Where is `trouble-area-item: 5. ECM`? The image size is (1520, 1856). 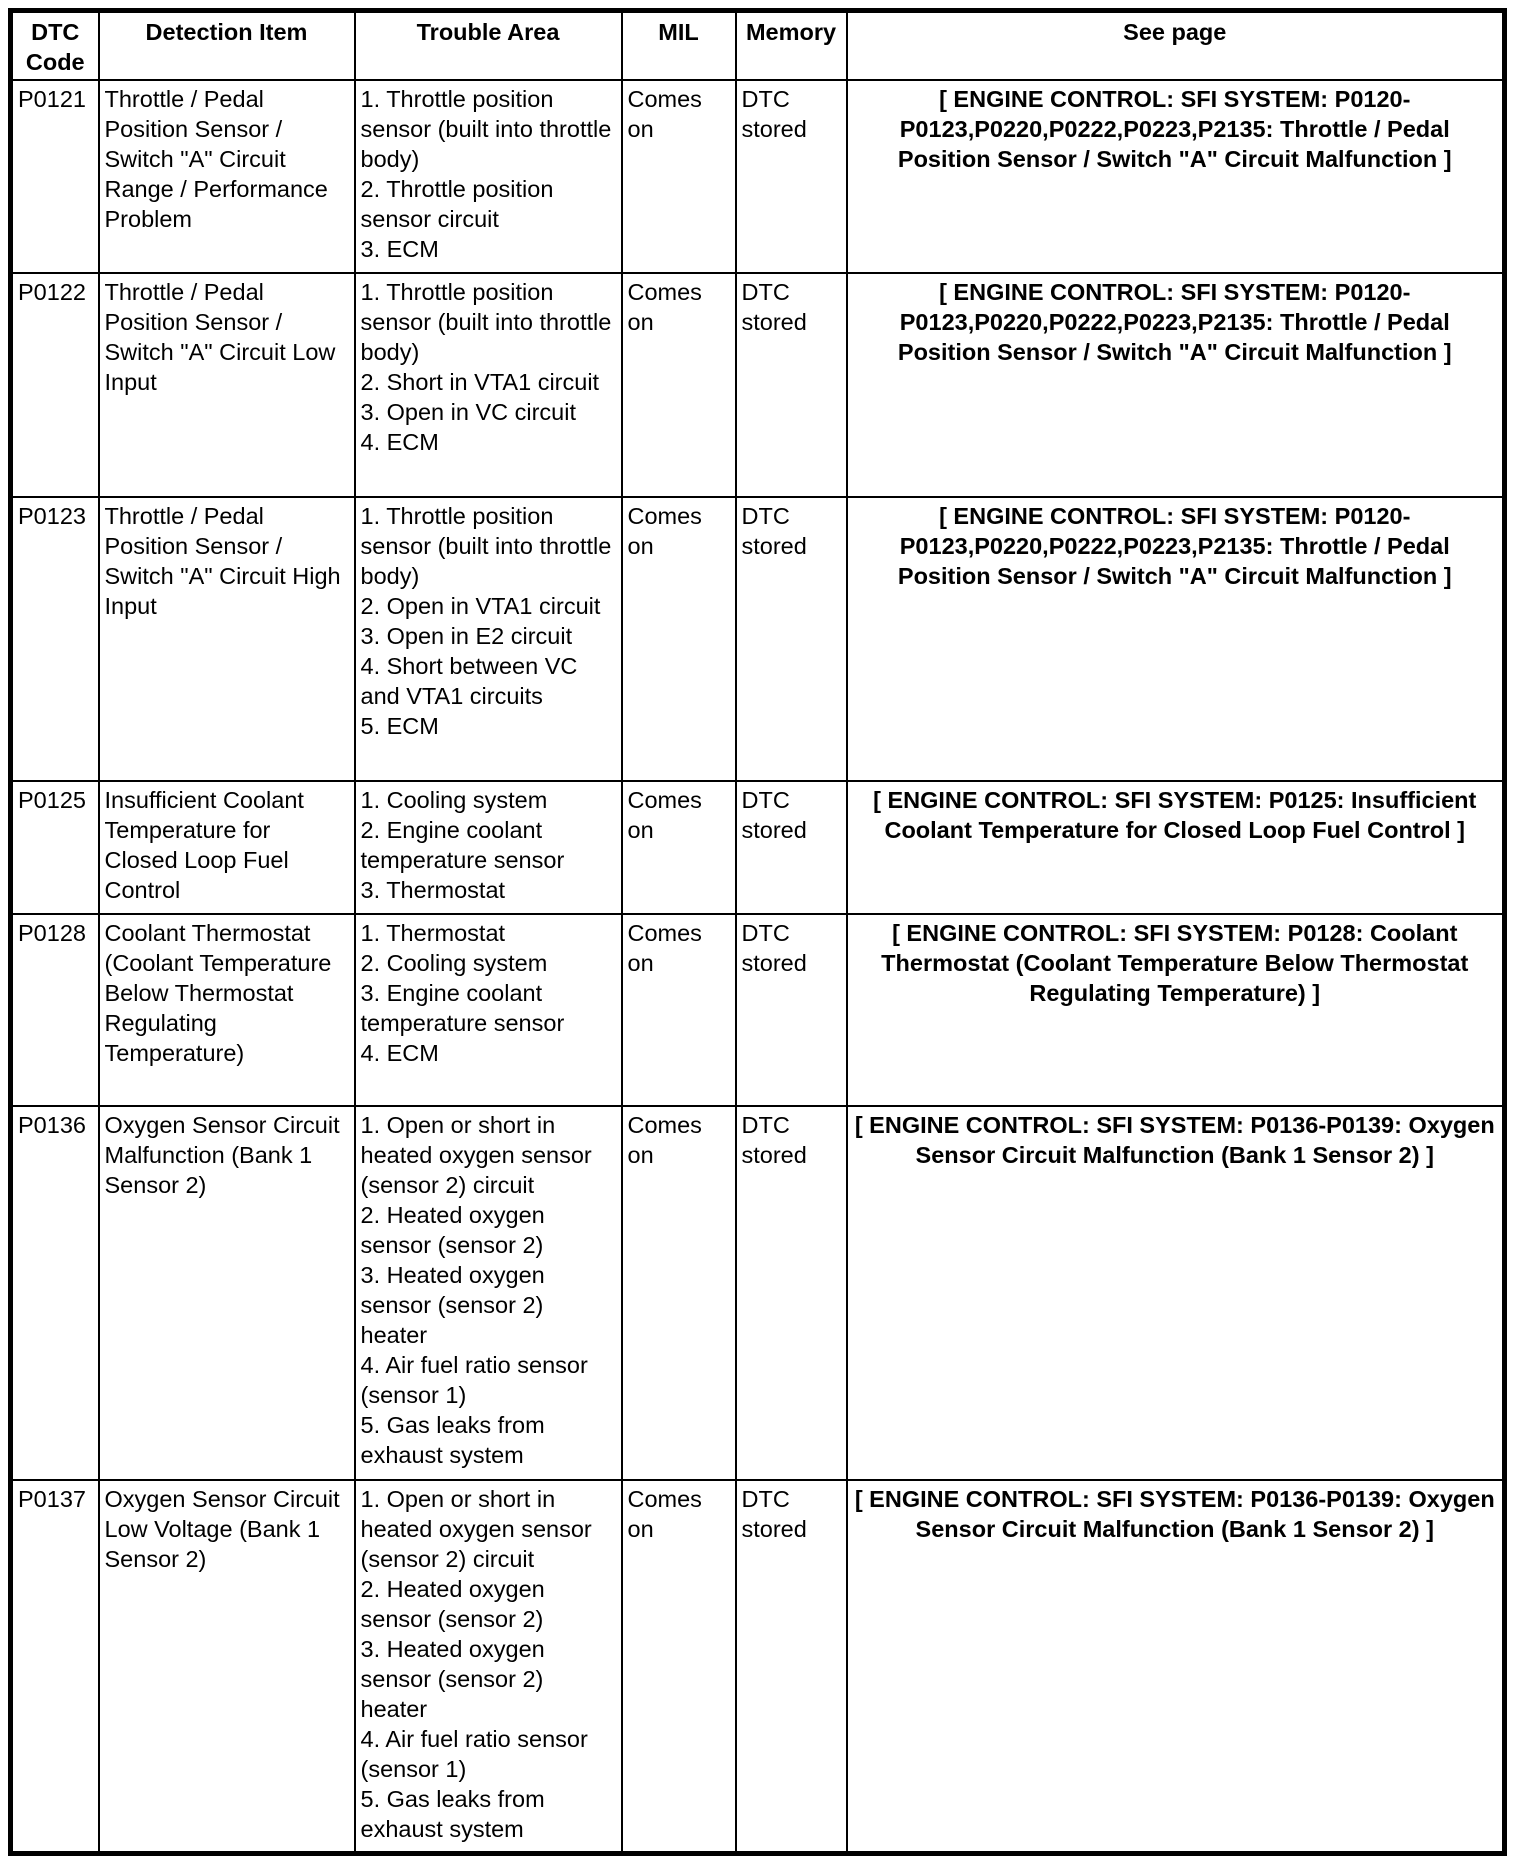 trouble-area-item: 5. ECM is located at coordinates (399, 725).